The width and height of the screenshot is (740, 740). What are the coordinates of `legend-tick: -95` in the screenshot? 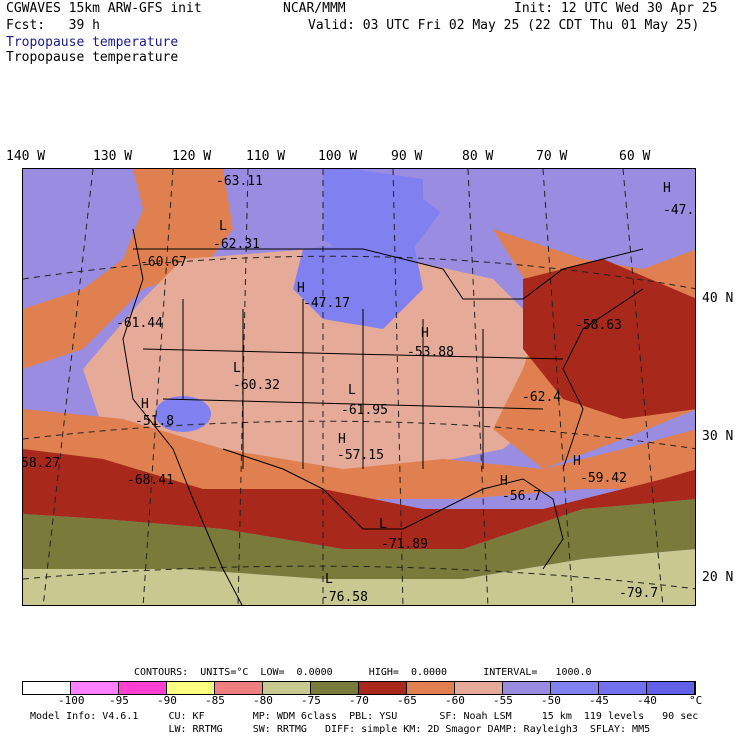 It's located at (119, 700).